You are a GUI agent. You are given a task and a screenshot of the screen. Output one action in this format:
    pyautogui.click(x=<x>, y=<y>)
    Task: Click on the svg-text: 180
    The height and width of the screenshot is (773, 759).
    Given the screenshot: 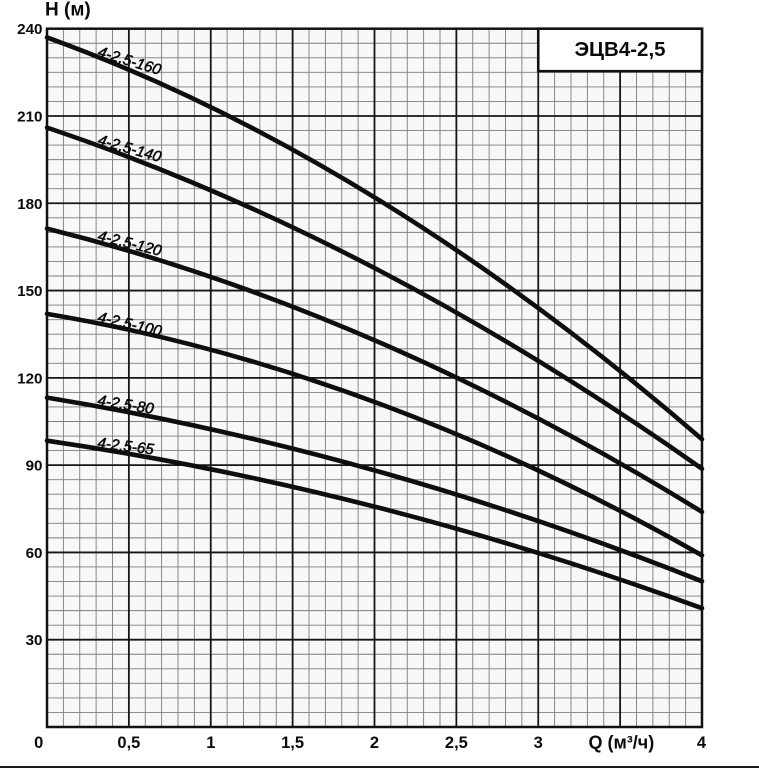 What is the action you would take?
    pyautogui.click(x=29, y=204)
    